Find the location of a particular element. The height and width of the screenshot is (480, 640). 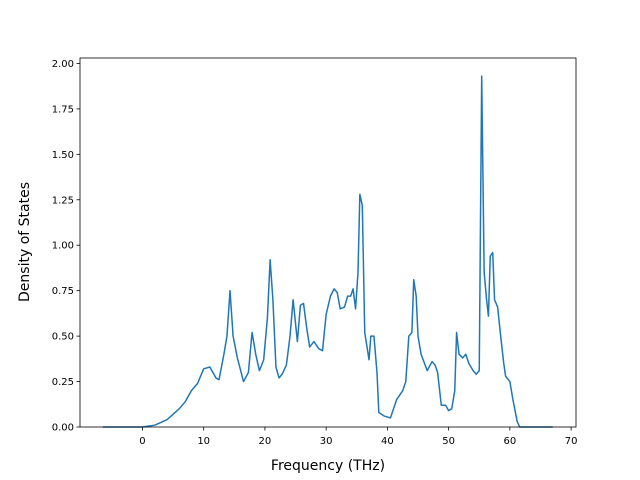

x-tick-label: 0 is located at coordinates (142, 441).